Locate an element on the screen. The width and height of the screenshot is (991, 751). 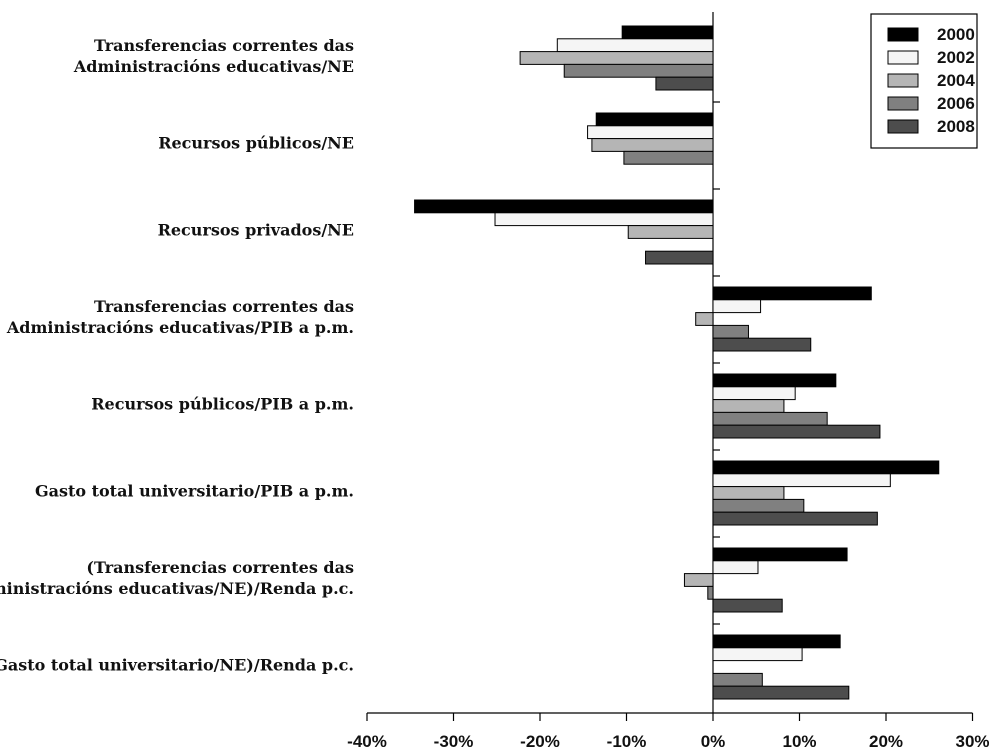
x-tick-label: 30% is located at coordinates (972, 741).